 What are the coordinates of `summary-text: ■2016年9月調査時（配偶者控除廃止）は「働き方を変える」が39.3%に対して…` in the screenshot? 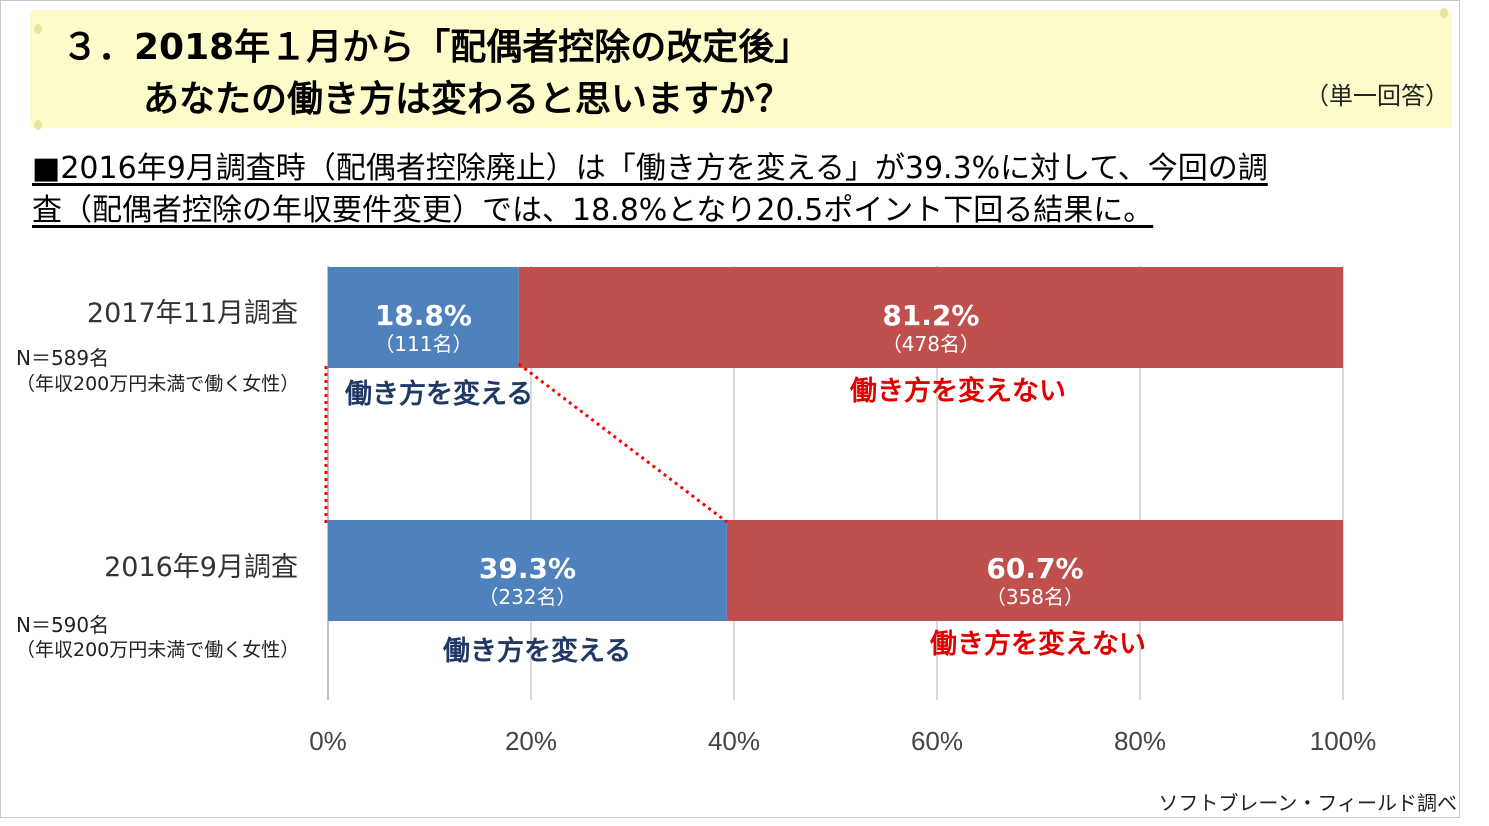 It's located at (722, 190).